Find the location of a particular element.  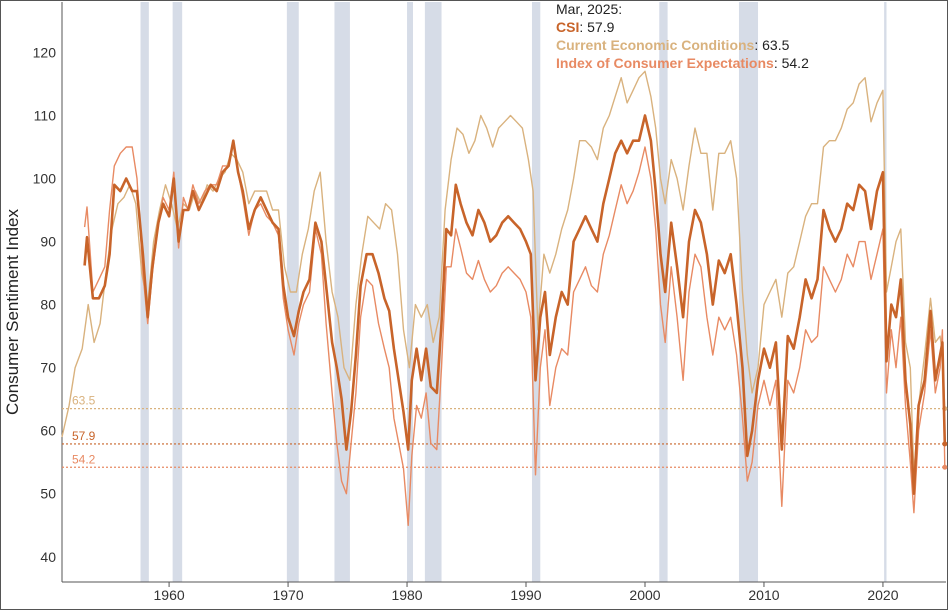

tooltip-value-current: : 63.5 is located at coordinates (771, 45).